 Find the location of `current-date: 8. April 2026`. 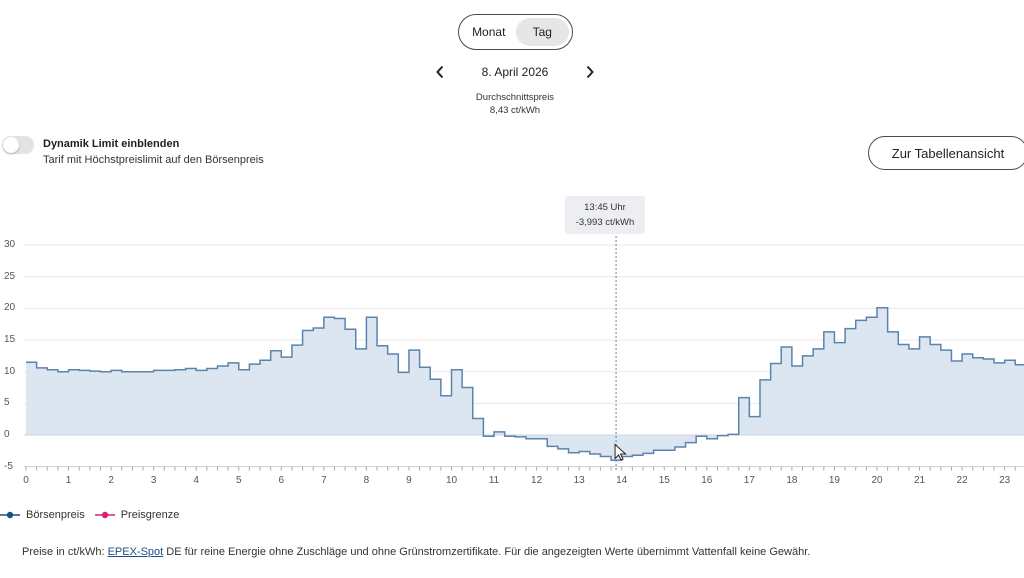

current-date: 8. April 2026 is located at coordinates (515, 72).